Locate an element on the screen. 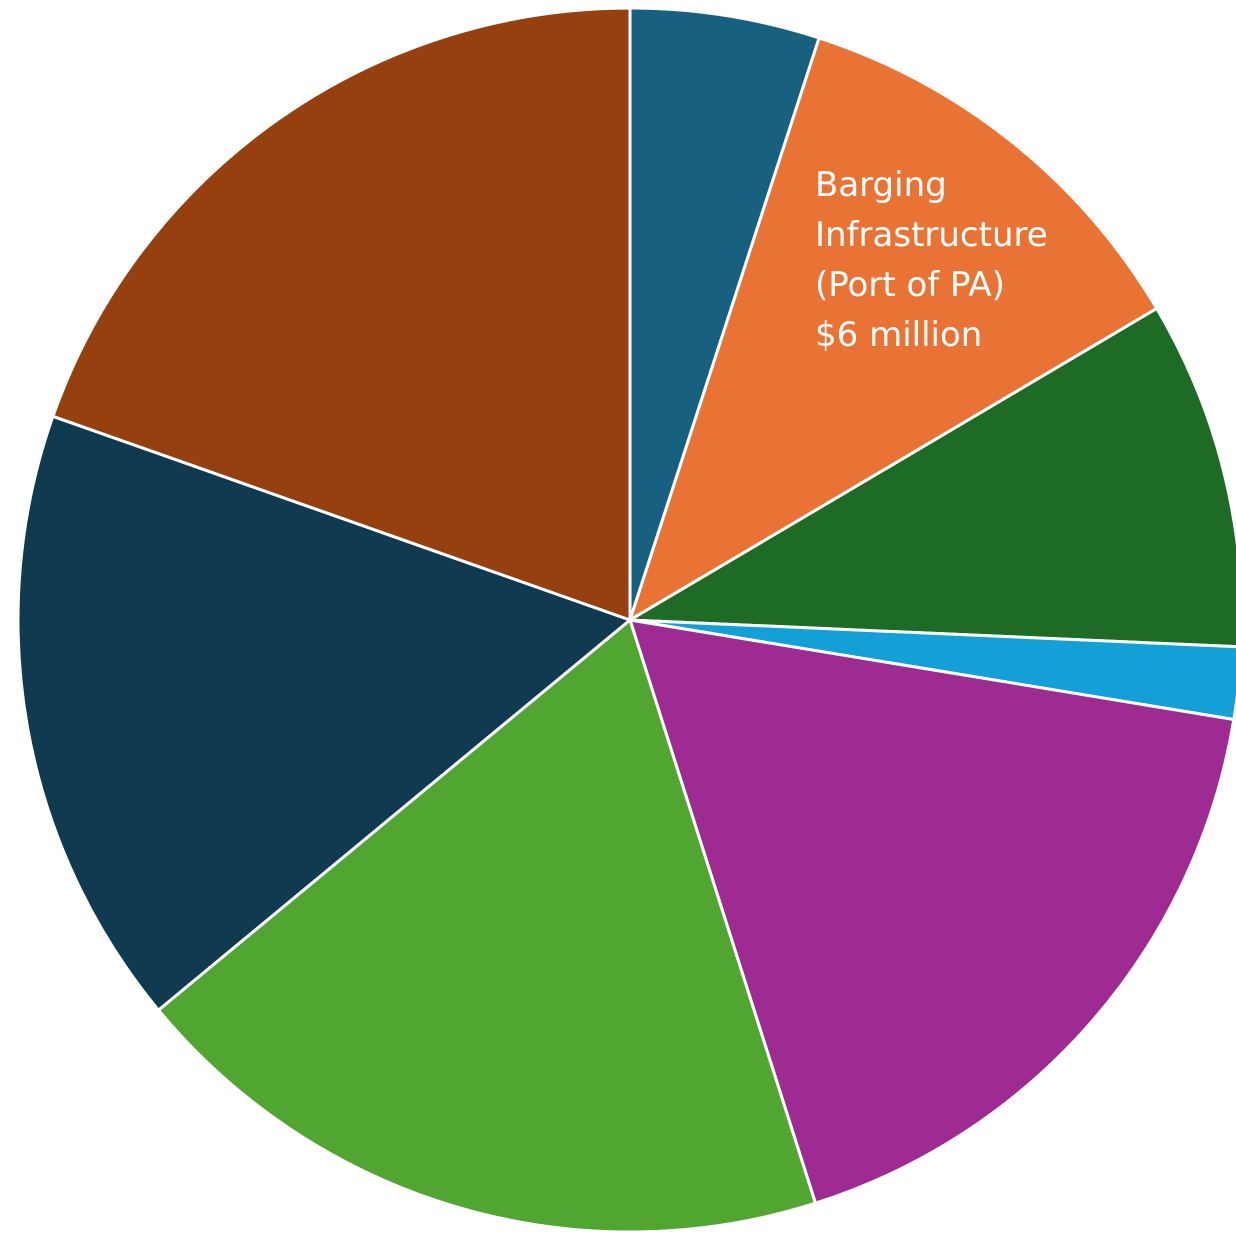 This screenshot has height=1235, width=1236. pie-slice-2-label-line: $6 million is located at coordinates (898, 335).